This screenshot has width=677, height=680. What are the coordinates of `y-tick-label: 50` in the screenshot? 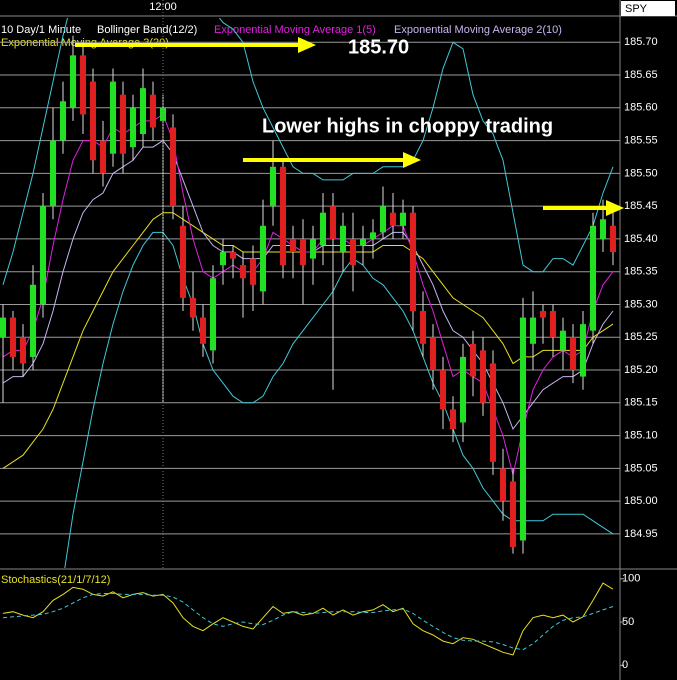 It's located at (628, 622).